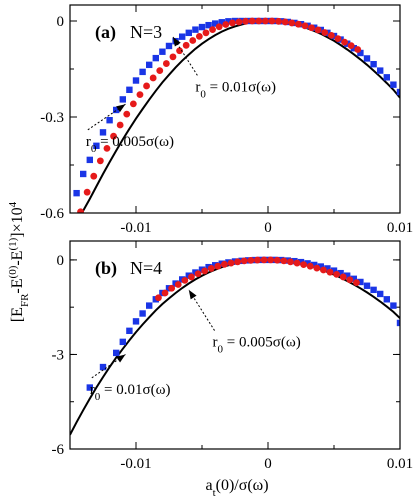 The height and width of the screenshot is (499, 416). Describe the element at coordinates (106, 268) in the screenshot. I see `panel-label: (b)` at that location.